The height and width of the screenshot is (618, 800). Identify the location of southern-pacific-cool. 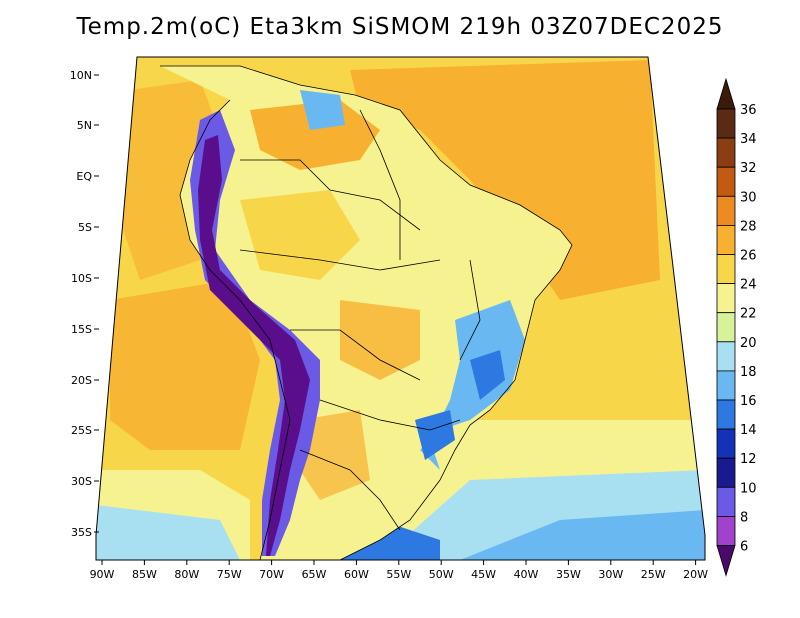
(168, 532).